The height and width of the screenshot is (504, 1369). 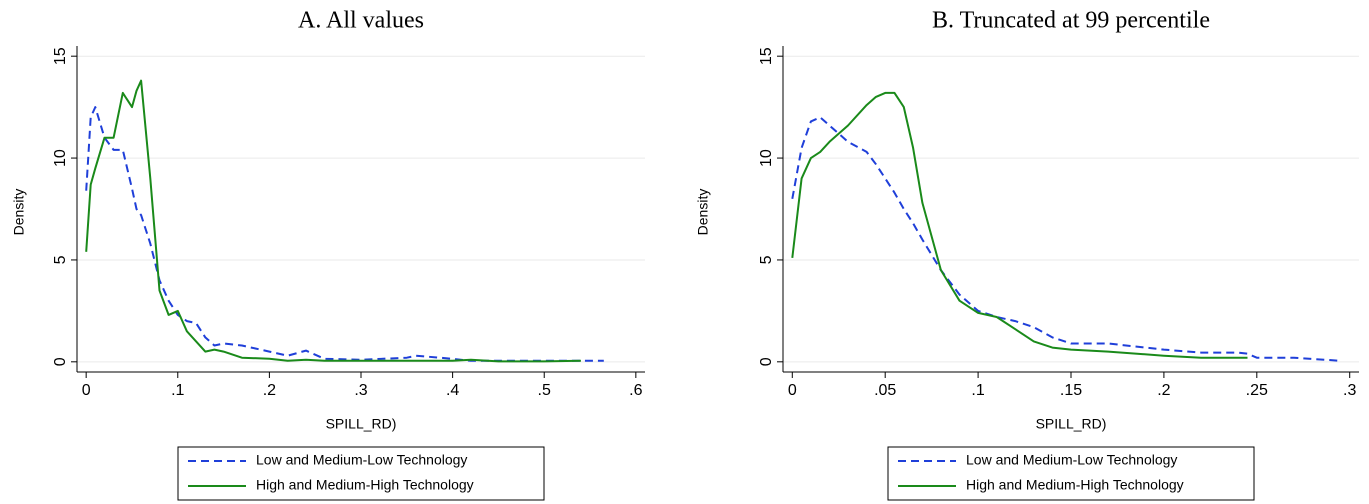 I want to click on x-tick-label: .05, so click(x=885, y=390).